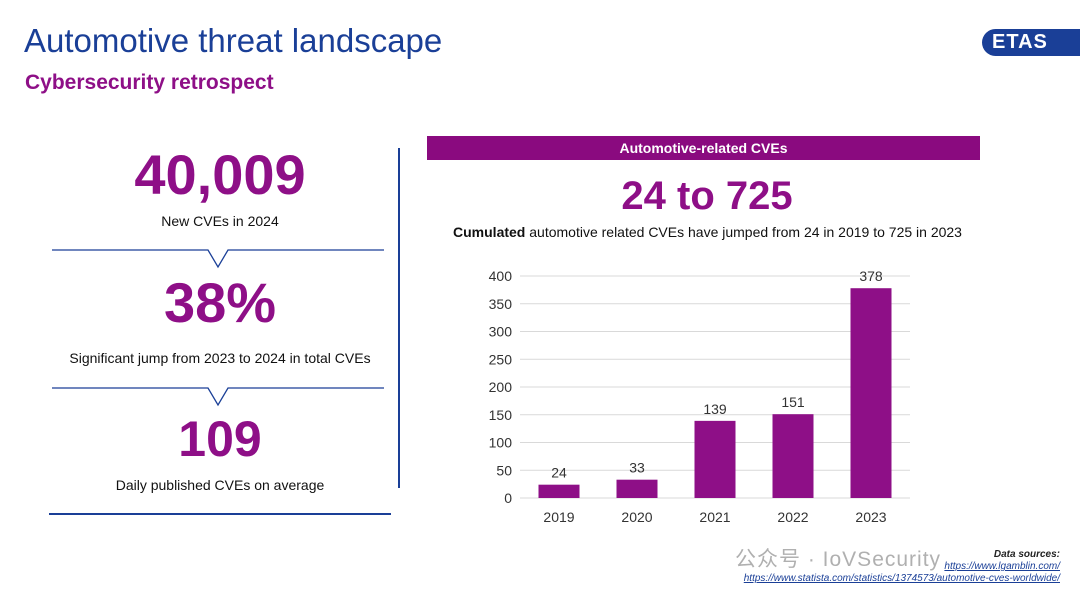 Image resolution: width=1080 pixels, height=607 pixels. Describe the element at coordinates (501, 332) in the screenshot. I see `y-tick-label: 300` at that location.